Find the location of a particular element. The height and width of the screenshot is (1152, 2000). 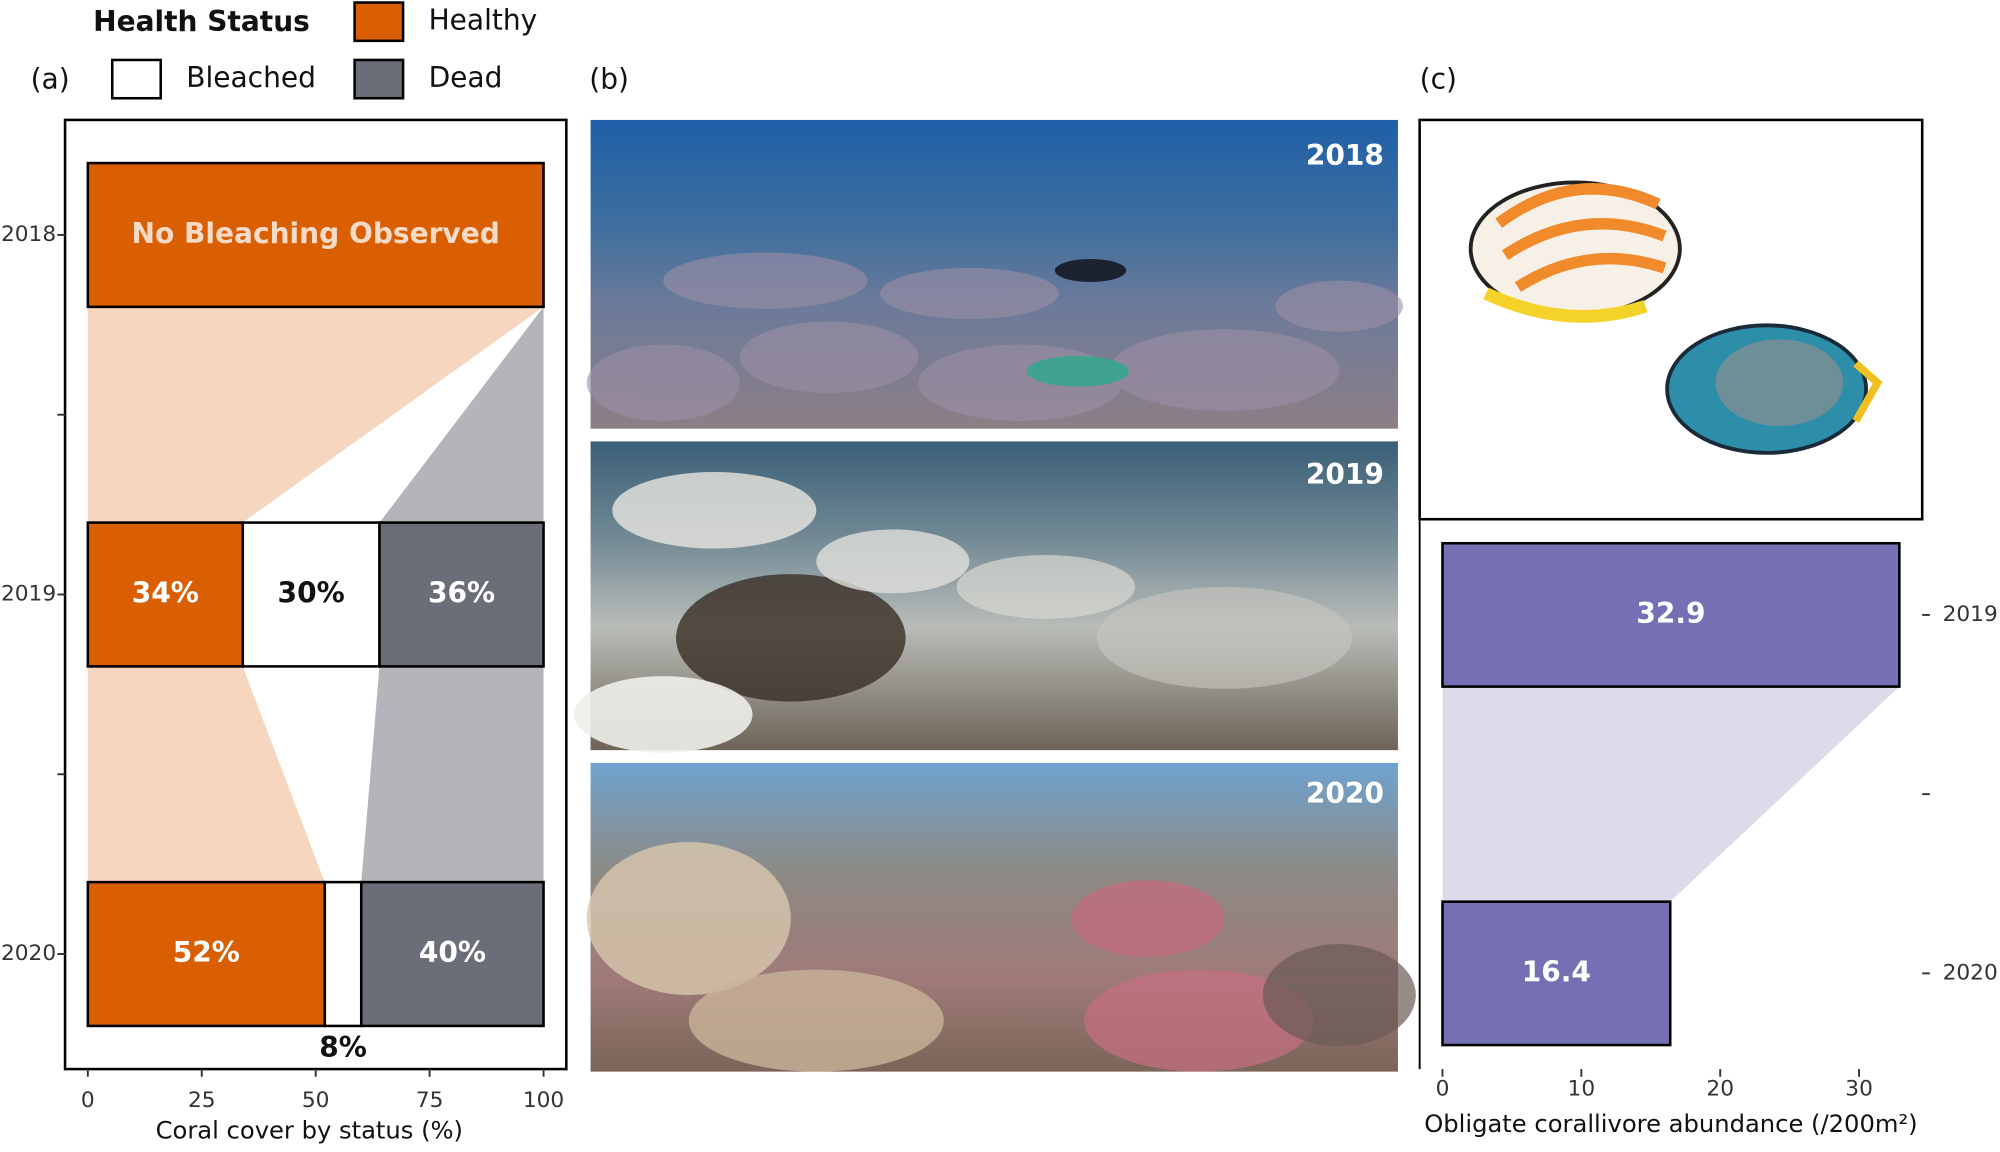

x-tick-label: 75 is located at coordinates (430, 1100).